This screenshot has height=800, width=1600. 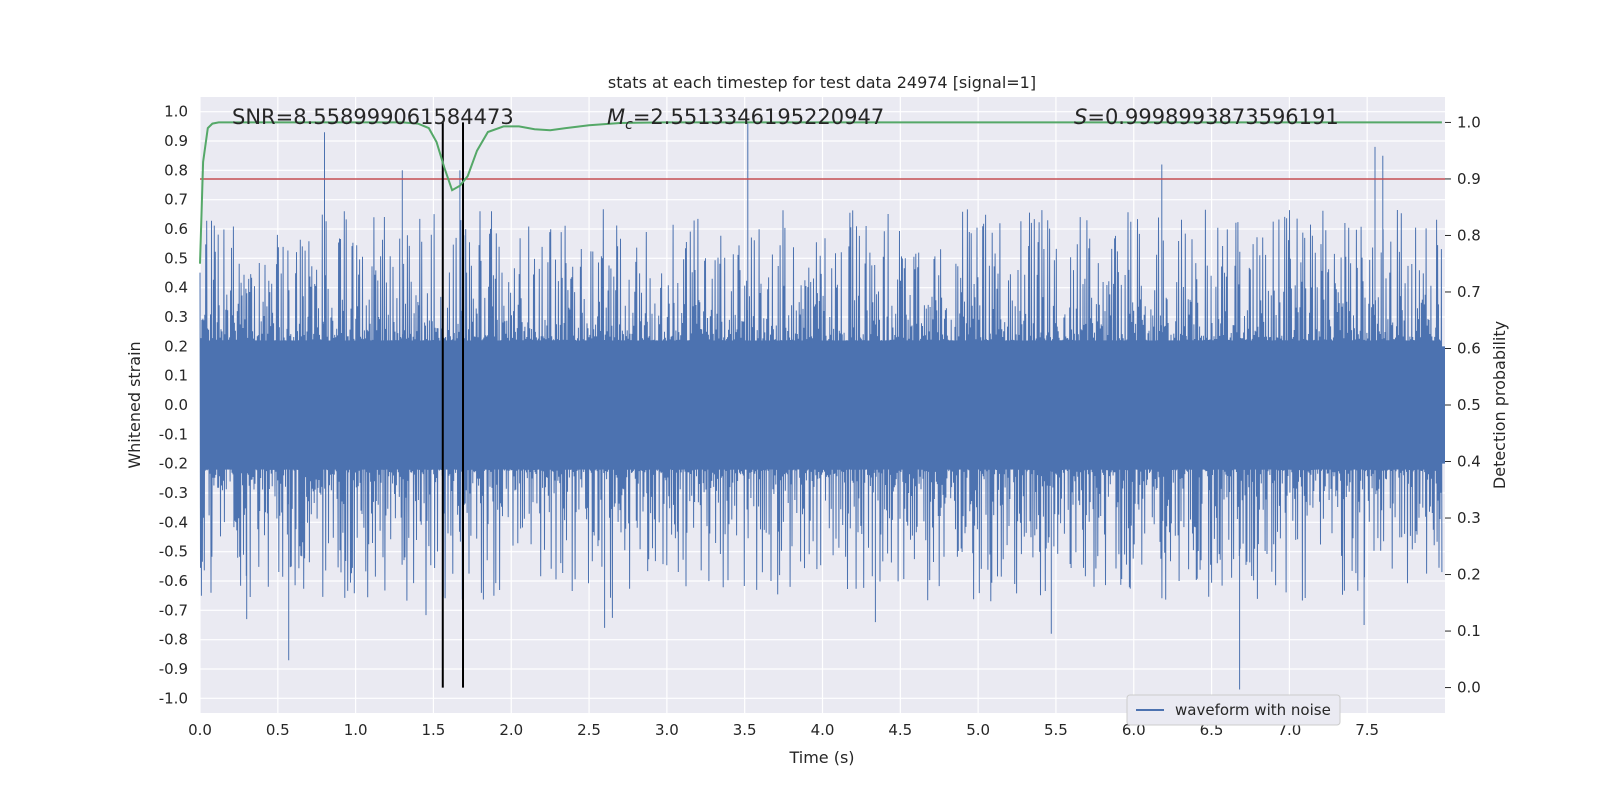 What do you see at coordinates (173, 464) in the screenshot?
I see `y-left-tick-label: -0.2` at bounding box center [173, 464].